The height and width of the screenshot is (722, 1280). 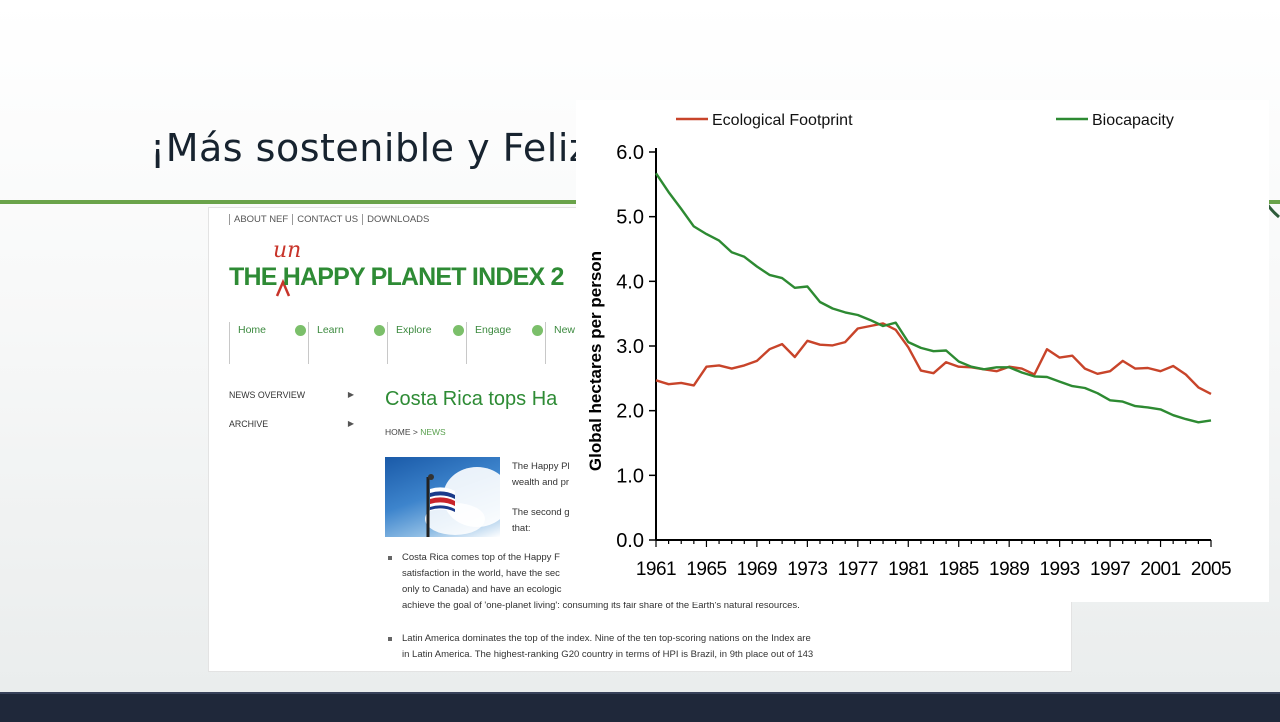 What do you see at coordinates (630, 476) in the screenshot?
I see `y-tick-label: 1.0` at bounding box center [630, 476].